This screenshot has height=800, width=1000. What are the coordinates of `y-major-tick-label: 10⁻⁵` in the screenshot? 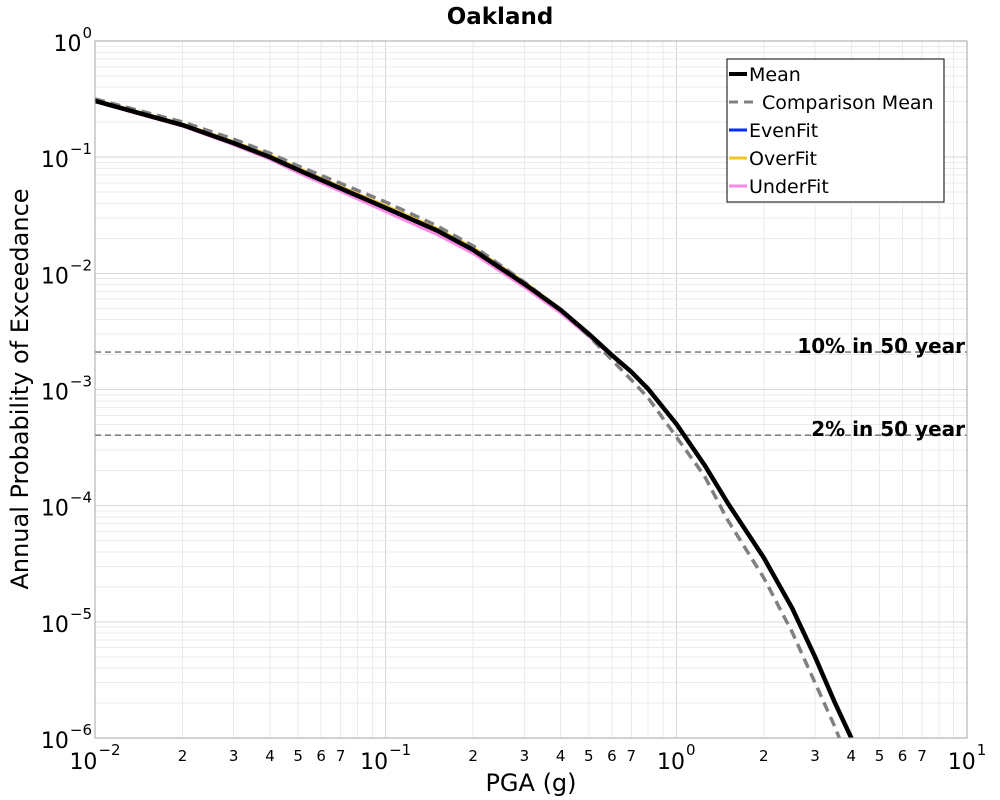 It's located at (66, 621).